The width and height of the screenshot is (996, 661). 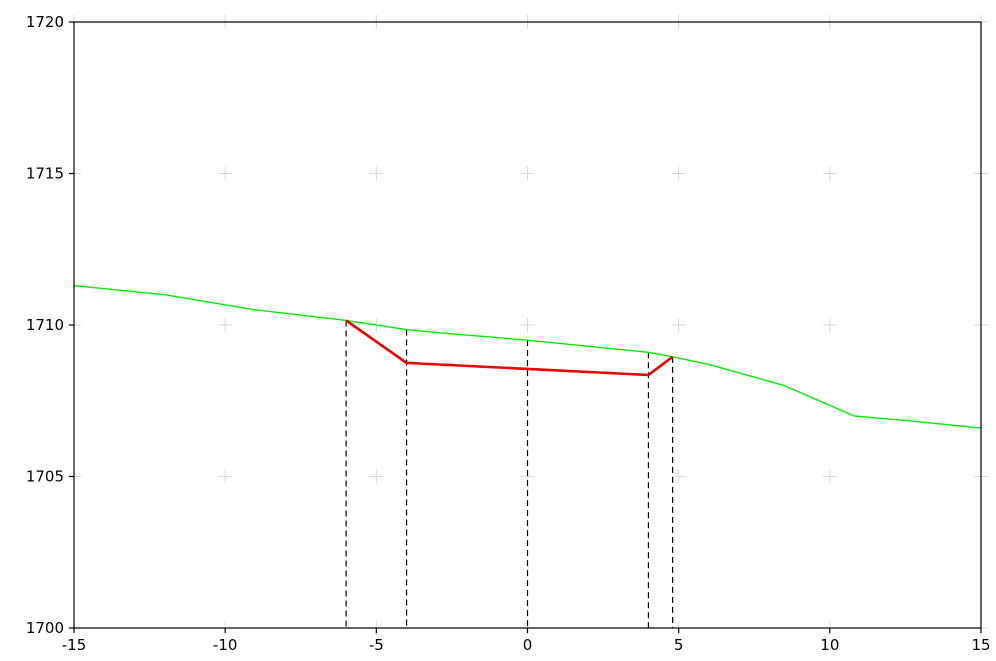 What do you see at coordinates (376, 645) in the screenshot?
I see `x-tick-label: -5` at bounding box center [376, 645].